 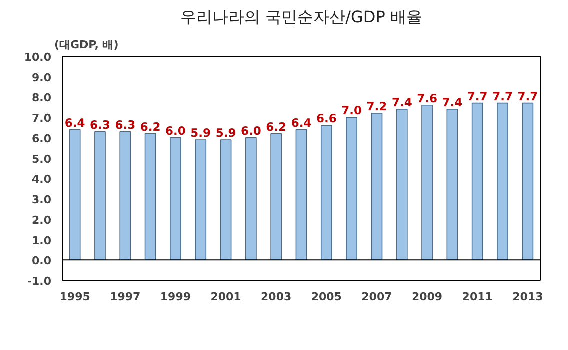 I want to click on y-tick-label: 2.0, so click(x=42, y=220).